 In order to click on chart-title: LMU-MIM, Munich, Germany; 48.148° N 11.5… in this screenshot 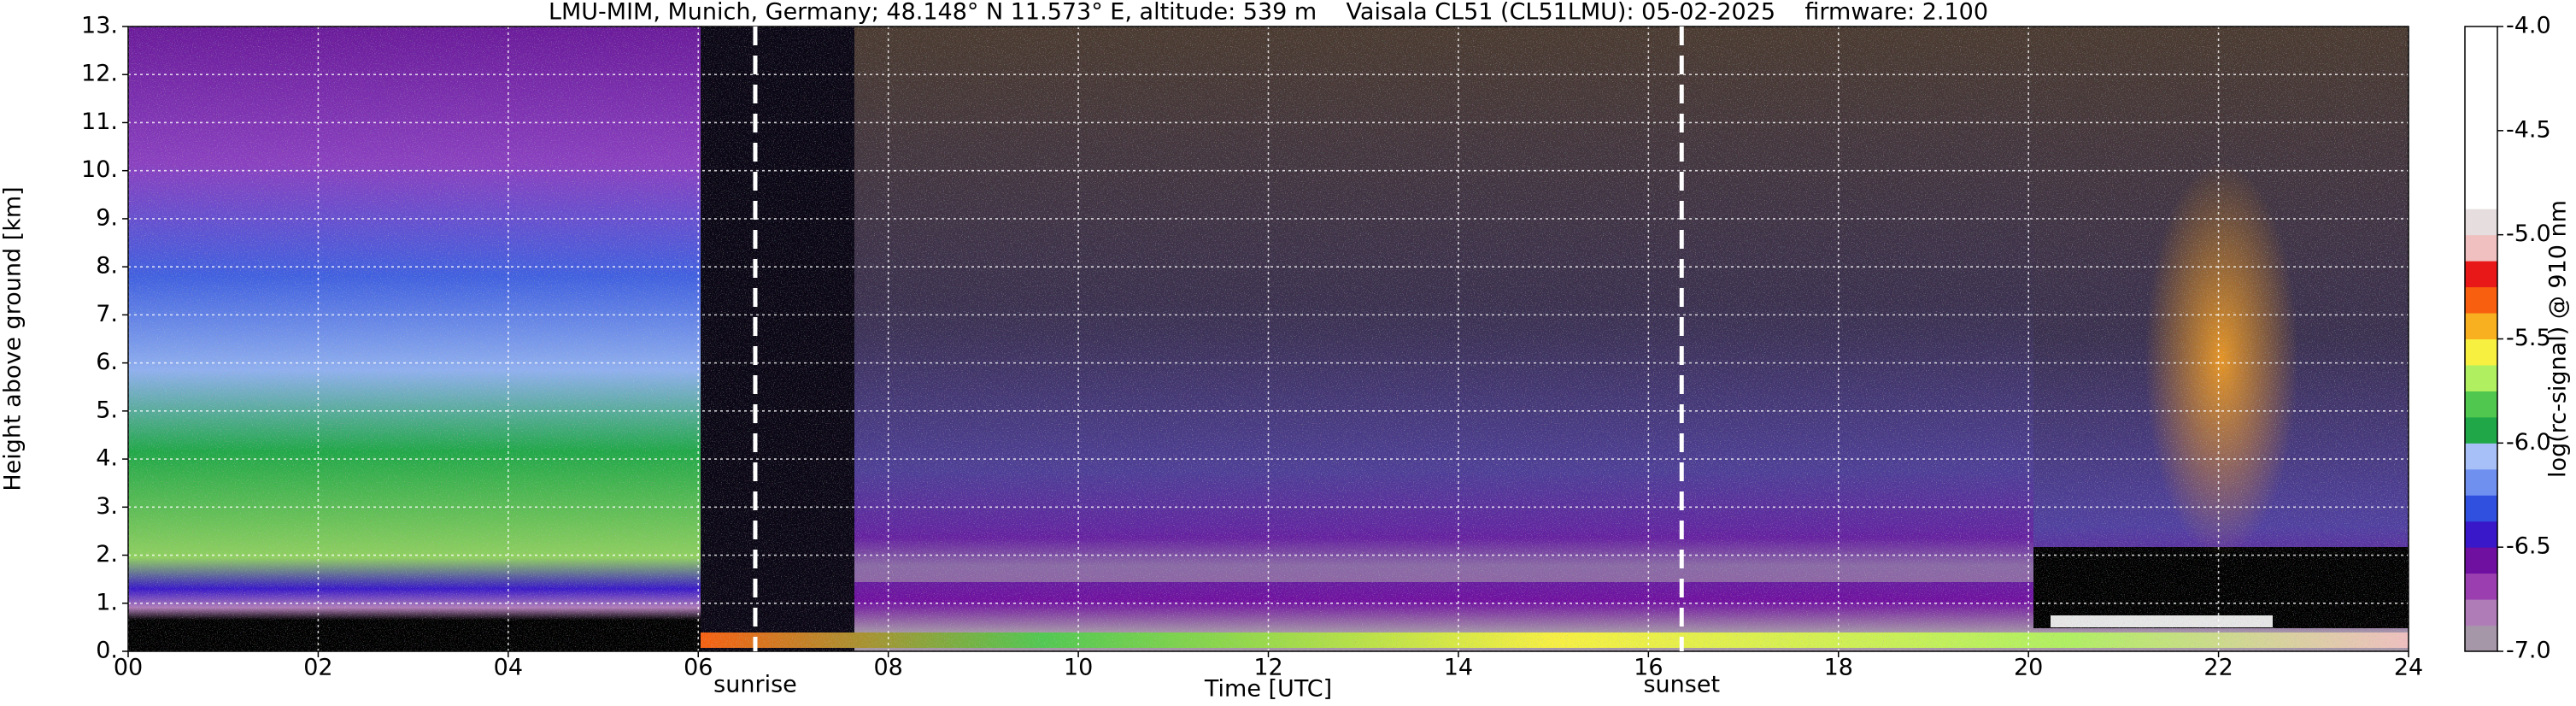, I will do `click(1268, 13)`.